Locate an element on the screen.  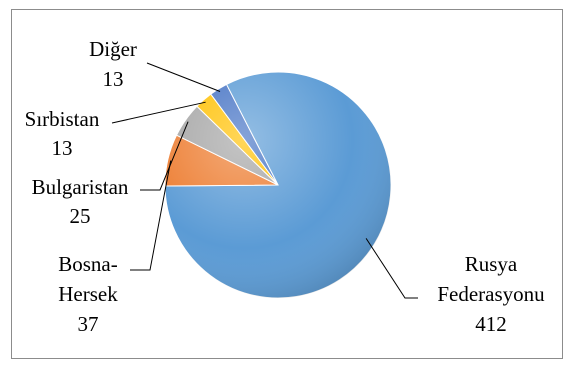
label-bulgaristan: Bulgaristan 25 is located at coordinates (80, 201).